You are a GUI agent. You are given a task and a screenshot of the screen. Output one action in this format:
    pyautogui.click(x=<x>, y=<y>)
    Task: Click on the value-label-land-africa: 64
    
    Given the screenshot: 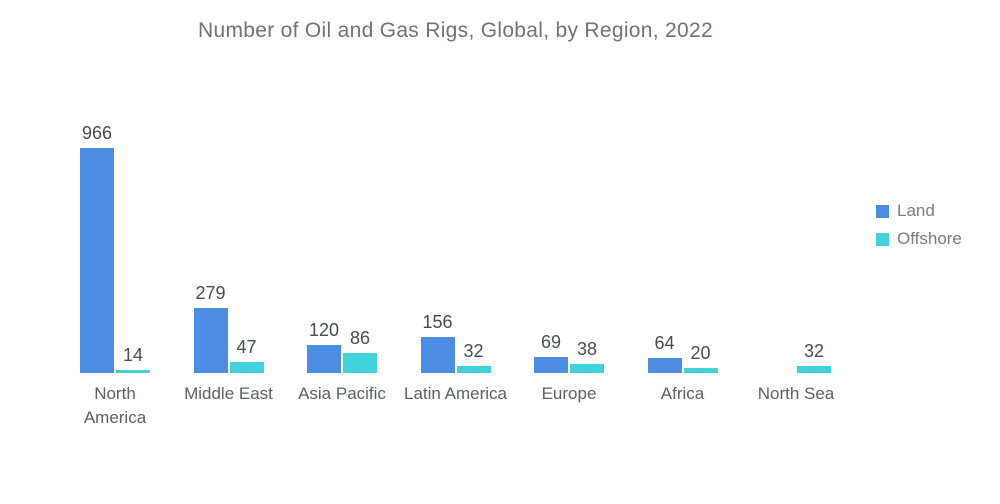 What is the action you would take?
    pyautogui.click(x=664, y=343)
    